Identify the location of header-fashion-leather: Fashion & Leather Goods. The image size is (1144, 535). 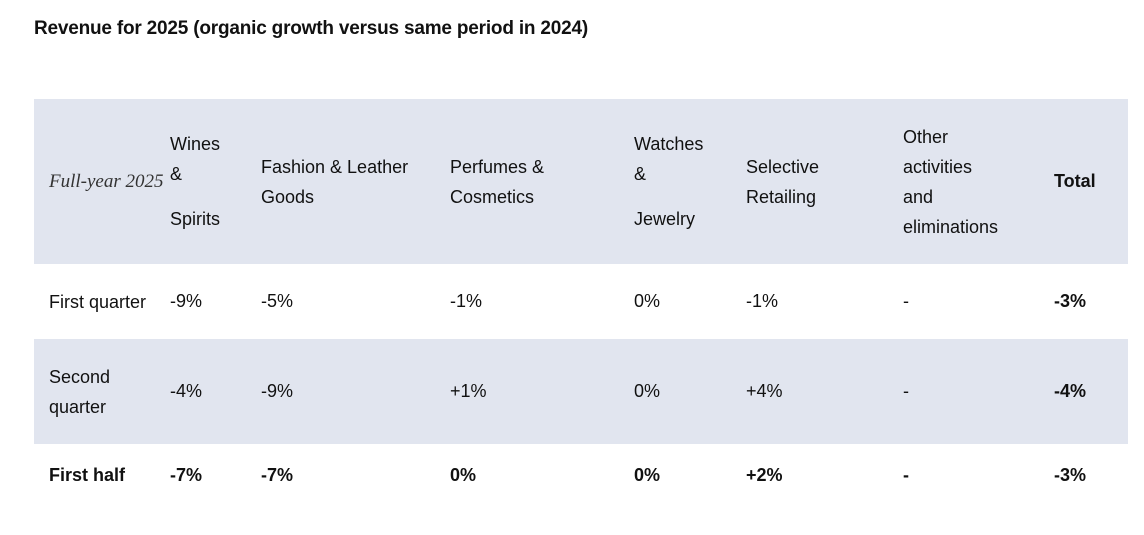
(355, 181).